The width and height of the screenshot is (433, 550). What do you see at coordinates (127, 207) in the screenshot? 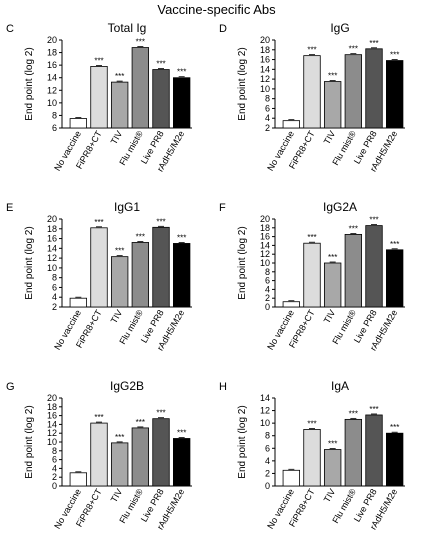
I see `panel-title: IgG1` at bounding box center [127, 207].